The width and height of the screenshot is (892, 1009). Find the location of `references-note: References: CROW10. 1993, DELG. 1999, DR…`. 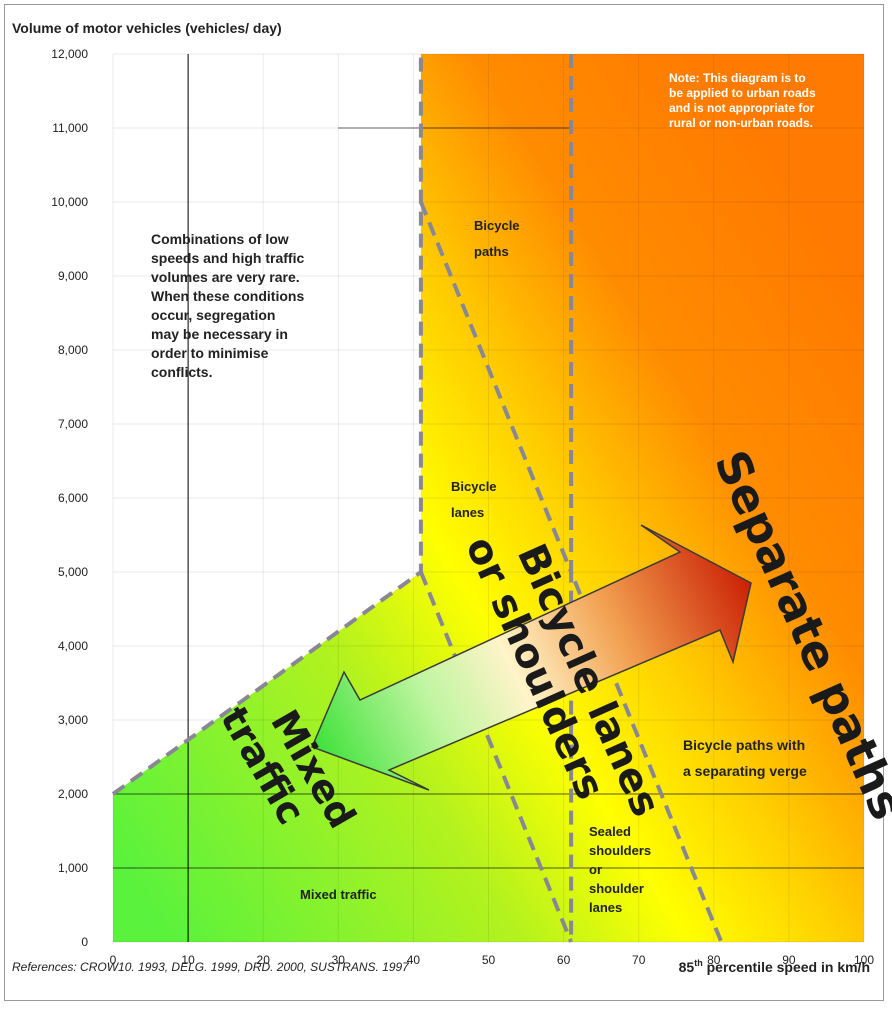

references-note: References: CROW10. 1993, DELG. 1999, DR… is located at coordinates (211, 967).